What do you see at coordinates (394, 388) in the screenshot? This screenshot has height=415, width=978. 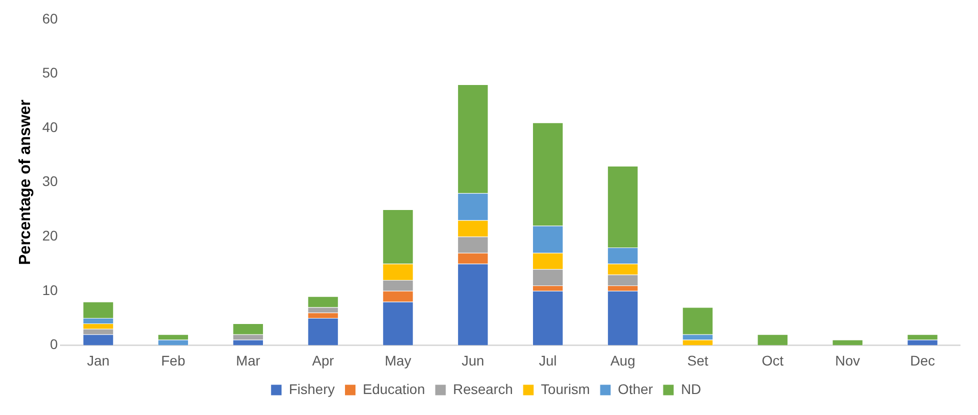 I see `legend-label: Education` at bounding box center [394, 388].